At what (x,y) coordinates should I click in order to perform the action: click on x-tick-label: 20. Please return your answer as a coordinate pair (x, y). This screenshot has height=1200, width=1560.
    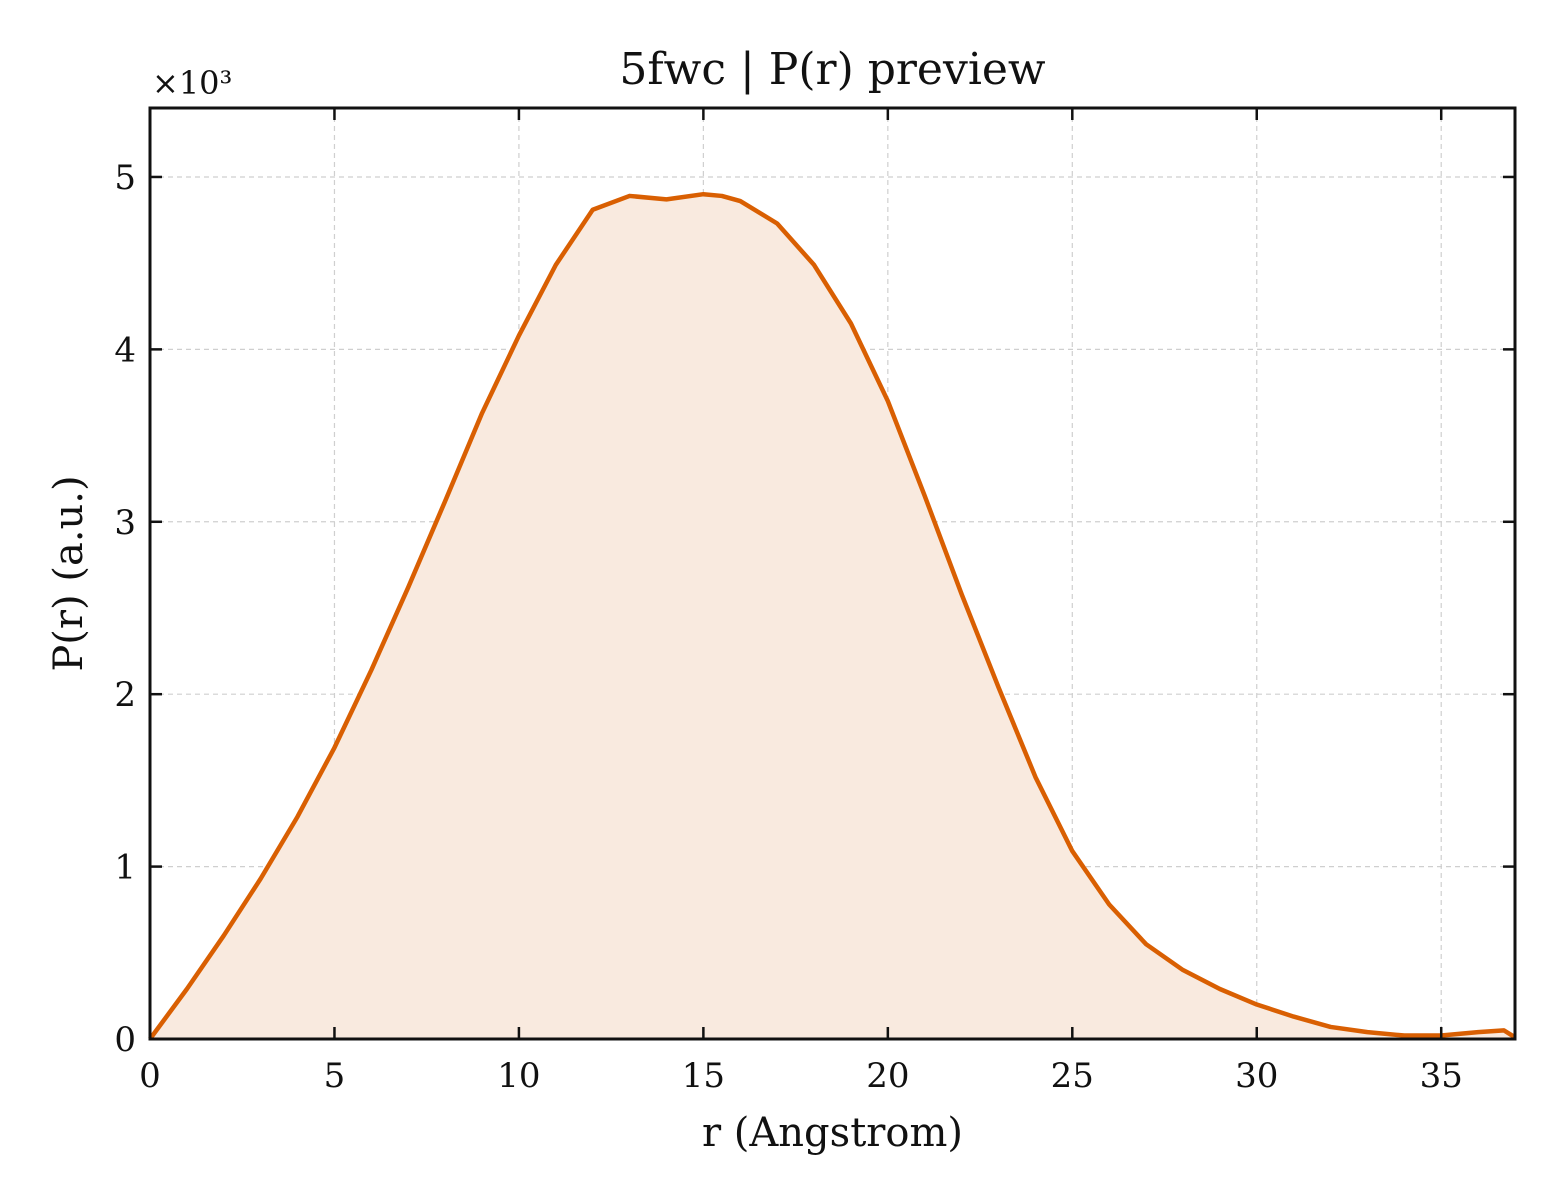
    Looking at the image, I should click on (887, 1076).